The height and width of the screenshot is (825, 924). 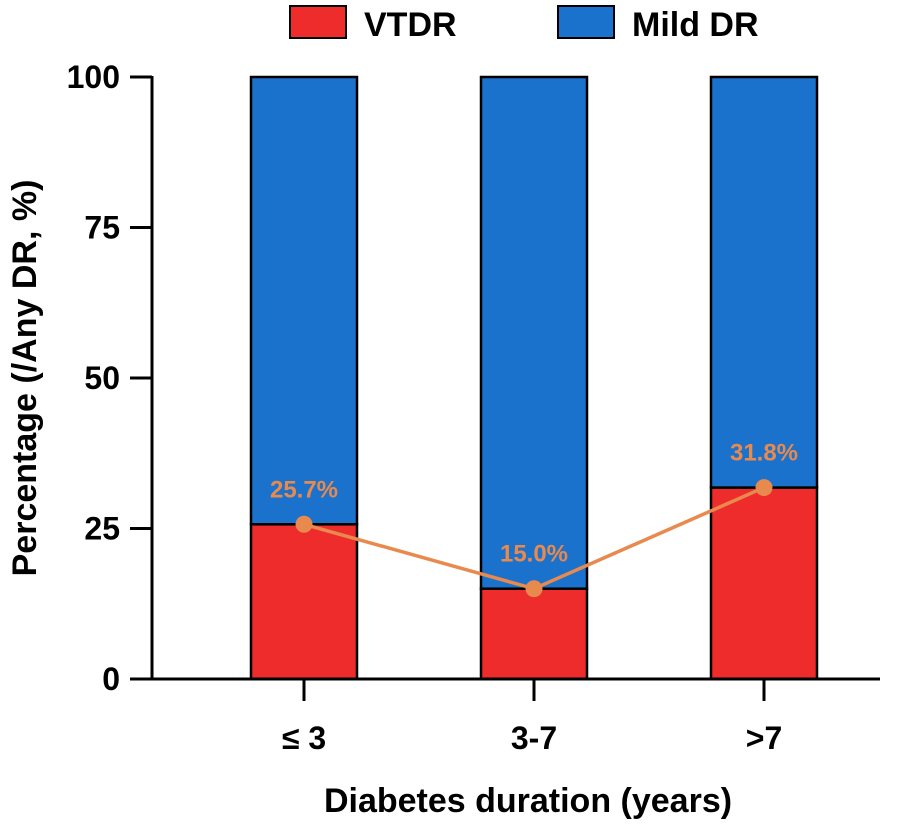 I want to click on y-tick-label-75: 75, so click(x=102, y=228).